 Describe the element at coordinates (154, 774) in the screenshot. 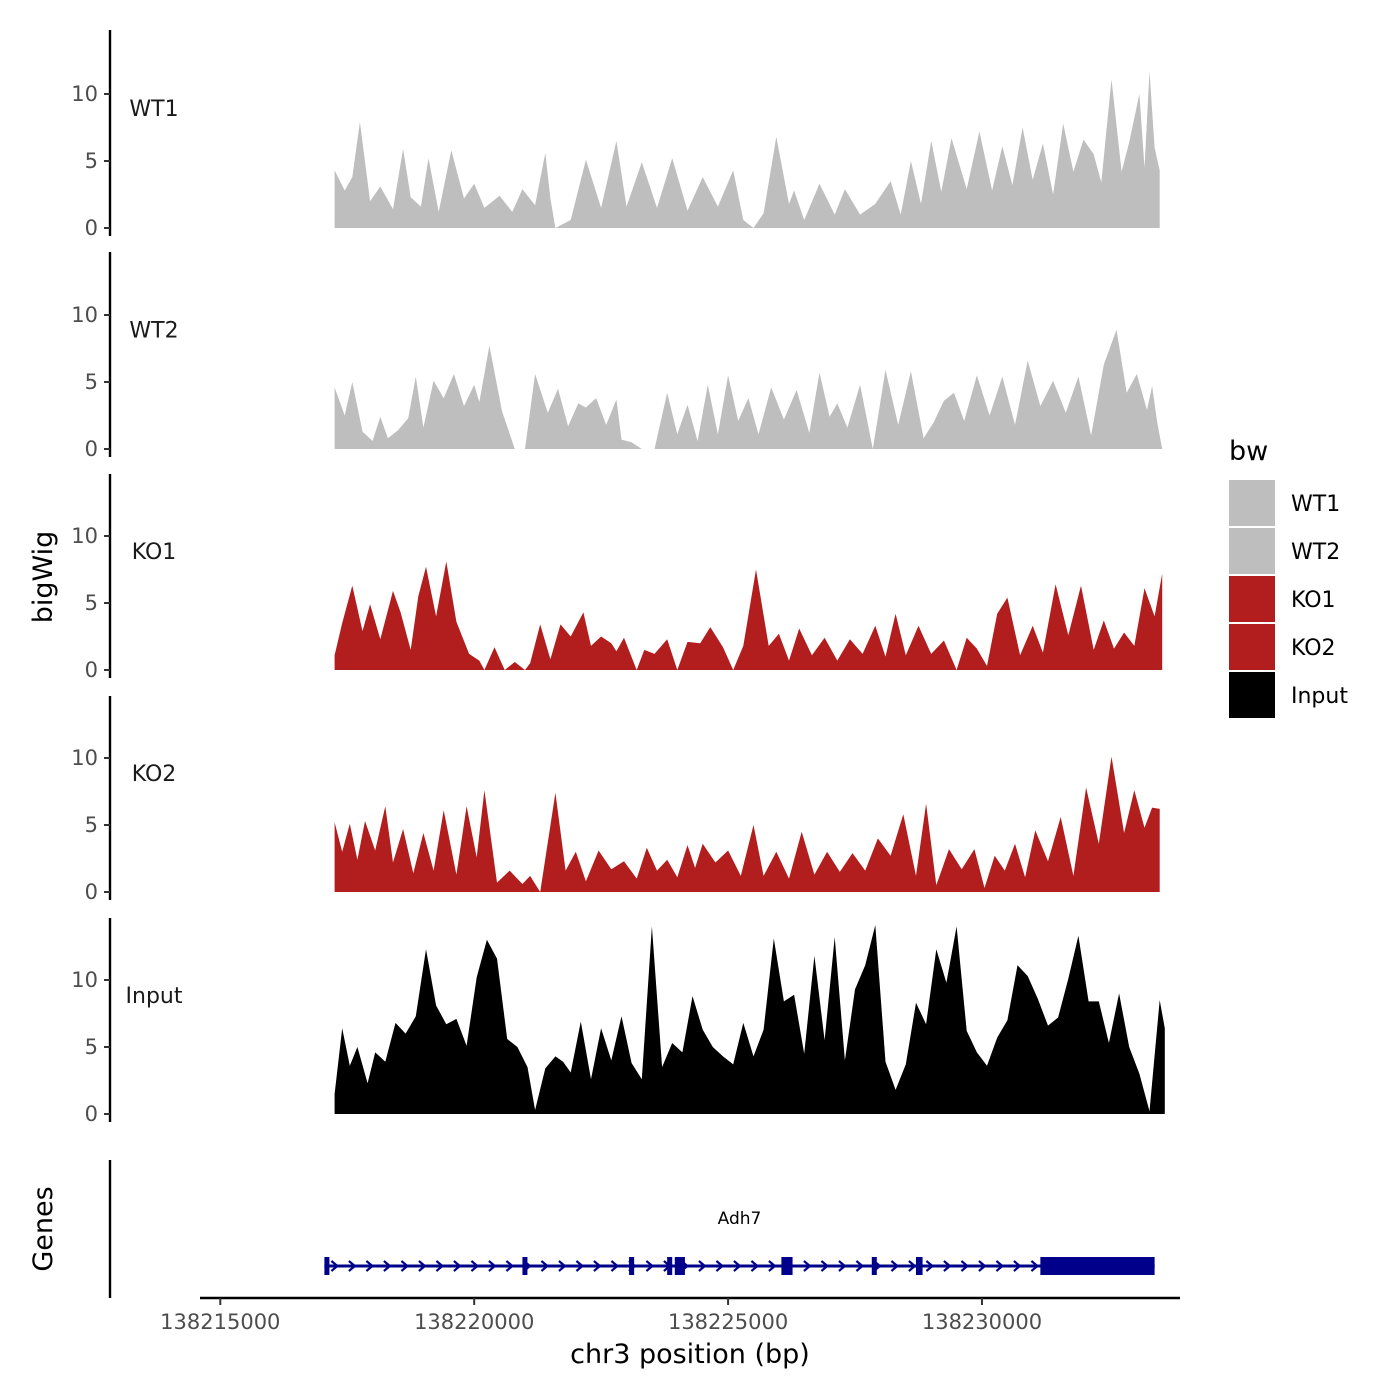

I see `track-label: KO2` at that location.